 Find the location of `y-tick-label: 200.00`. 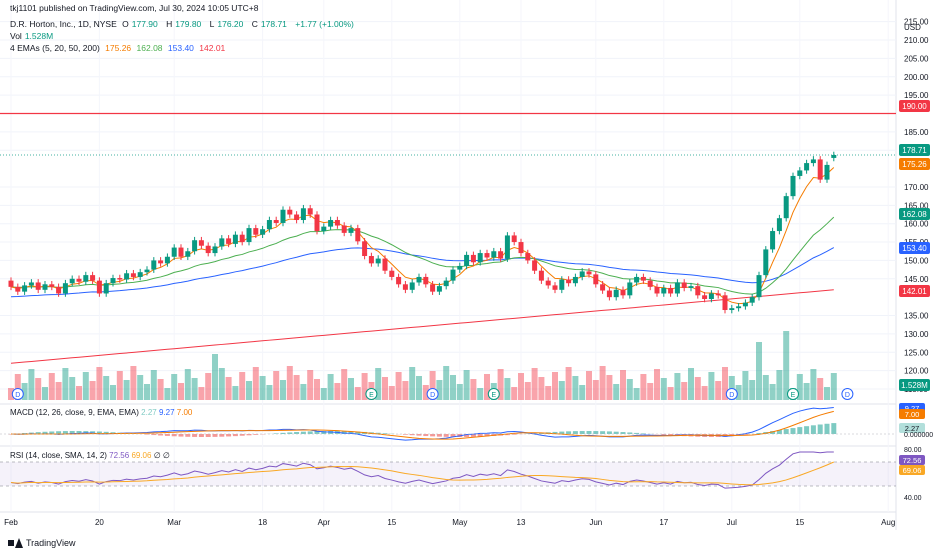

y-tick-label: 200.00 is located at coordinates (916, 77).